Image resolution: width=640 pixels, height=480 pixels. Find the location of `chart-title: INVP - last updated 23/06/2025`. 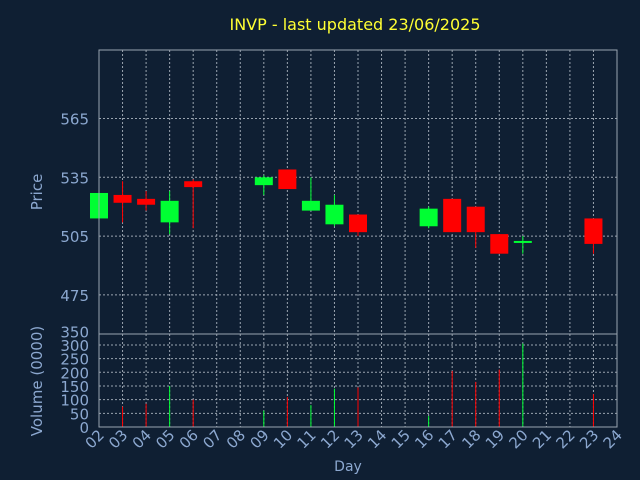

chart-title: INVP - last updated 23/06/2025 is located at coordinates (354, 24).